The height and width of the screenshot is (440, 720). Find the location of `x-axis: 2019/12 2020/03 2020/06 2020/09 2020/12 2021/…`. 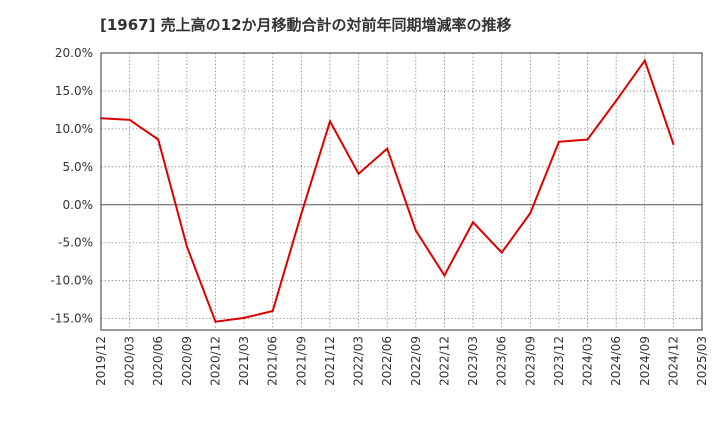

x-axis: 2019/12 2020/03 2020/06 2020/09 2020/12 2021/… is located at coordinates (401, 361).